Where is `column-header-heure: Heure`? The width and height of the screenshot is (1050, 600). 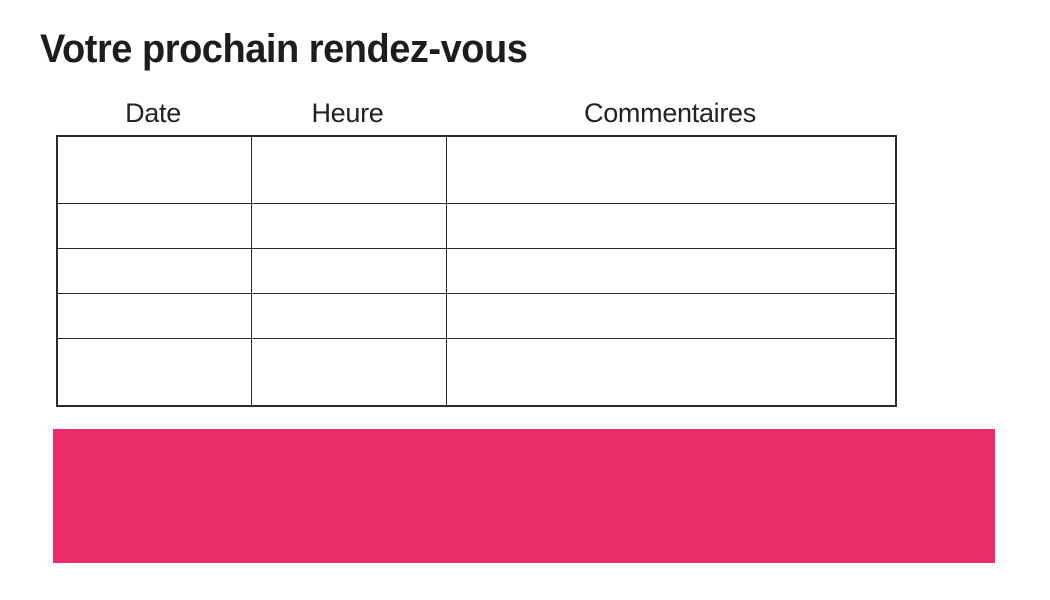 column-header-heure: Heure is located at coordinates (347, 112).